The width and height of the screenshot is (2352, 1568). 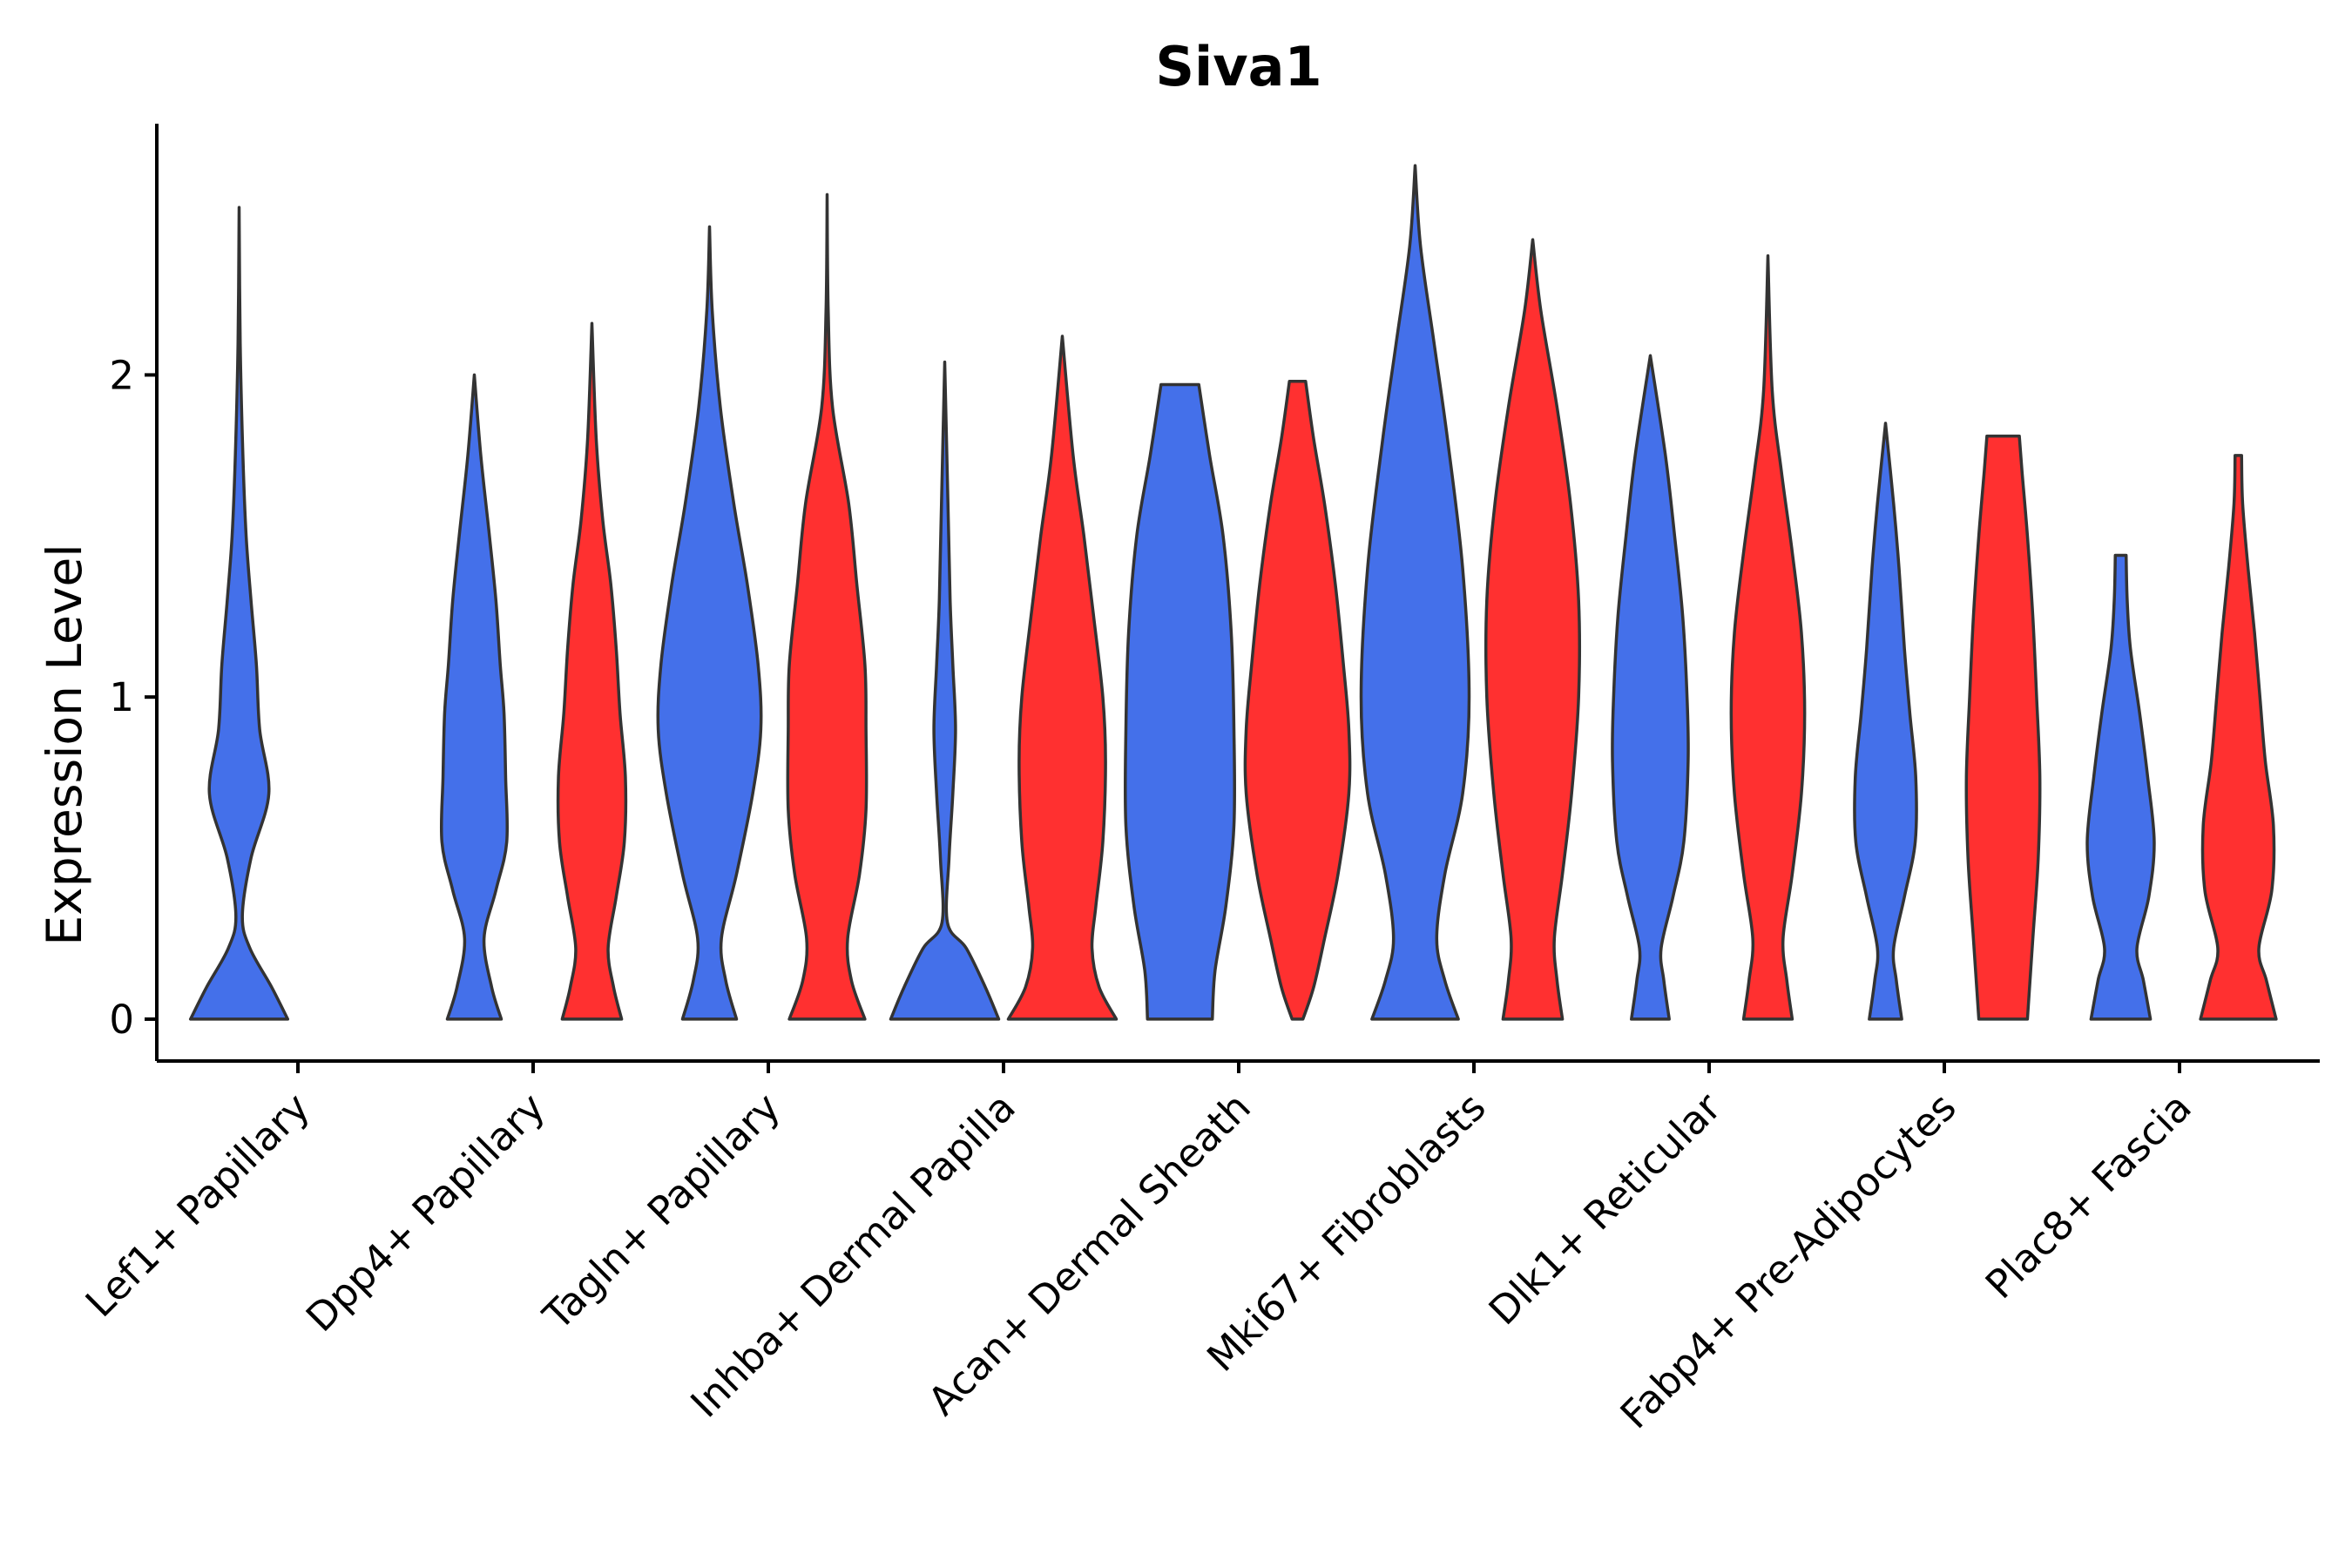 What do you see at coordinates (1605, 1209) in the screenshot?
I see `x-tick-label: Dlk1+ Reticular` at bounding box center [1605, 1209].